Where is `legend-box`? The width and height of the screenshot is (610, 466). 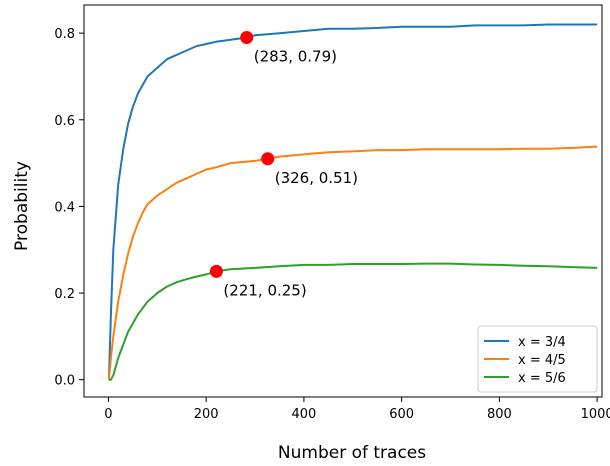
legend-box is located at coordinates (537, 359).